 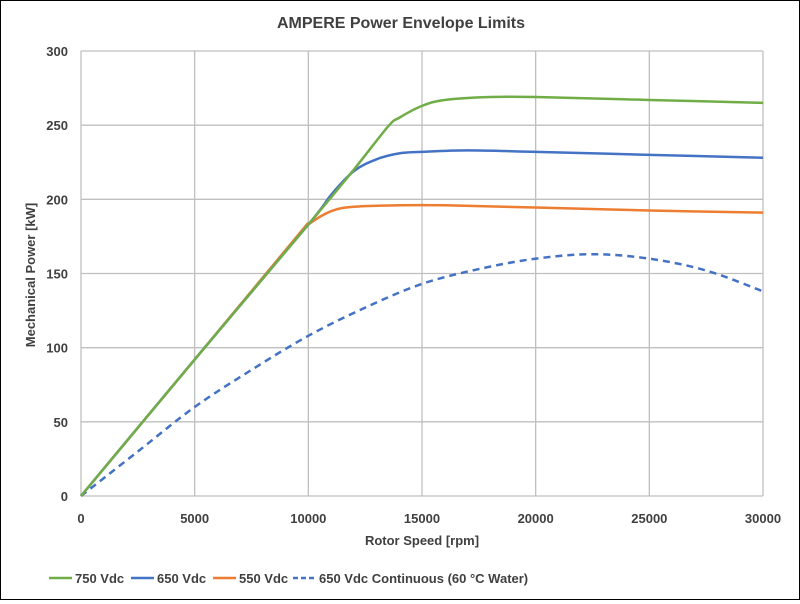 I want to click on x-tick-label: 5000, so click(x=194, y=518).